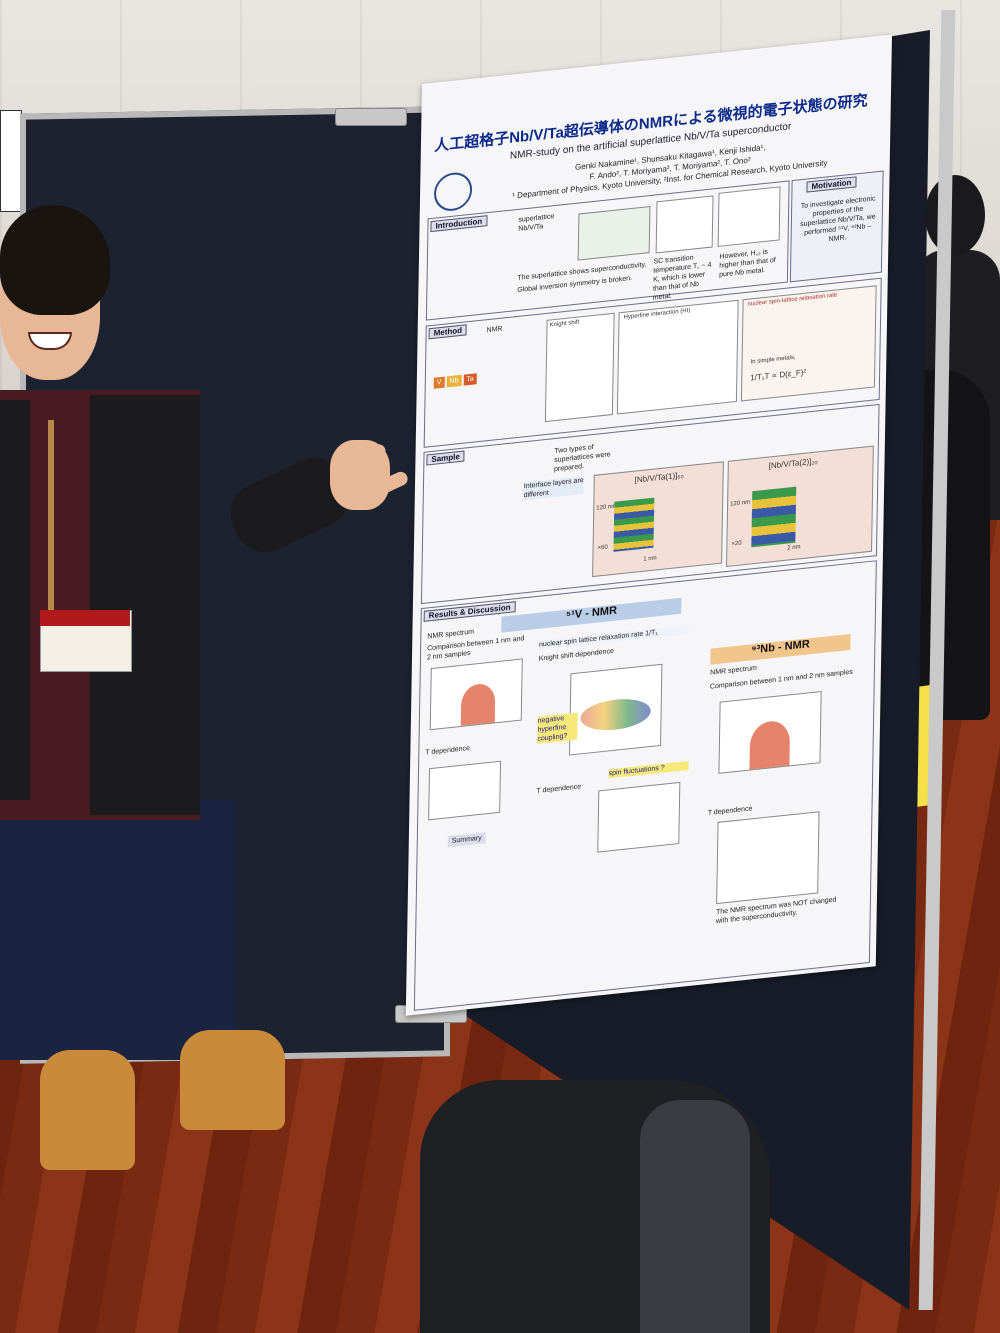  What do you see at coordinates (614, 233) in the screenshot?
I see `intro-table` at bounding box center [614, 233].